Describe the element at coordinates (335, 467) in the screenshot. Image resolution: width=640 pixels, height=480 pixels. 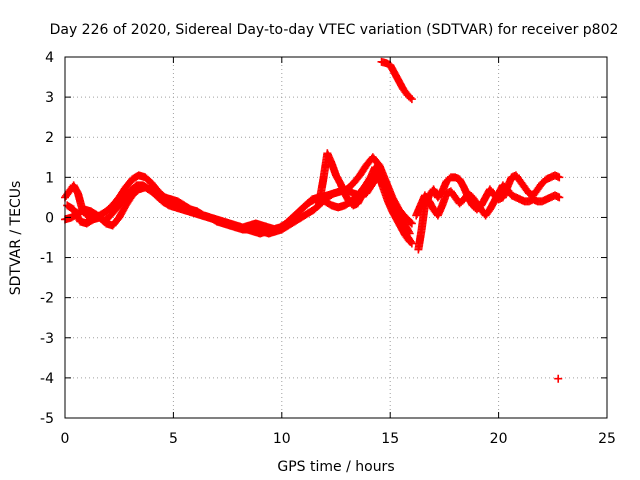
I see `x-axis-label: GPS time / hours` at that location.